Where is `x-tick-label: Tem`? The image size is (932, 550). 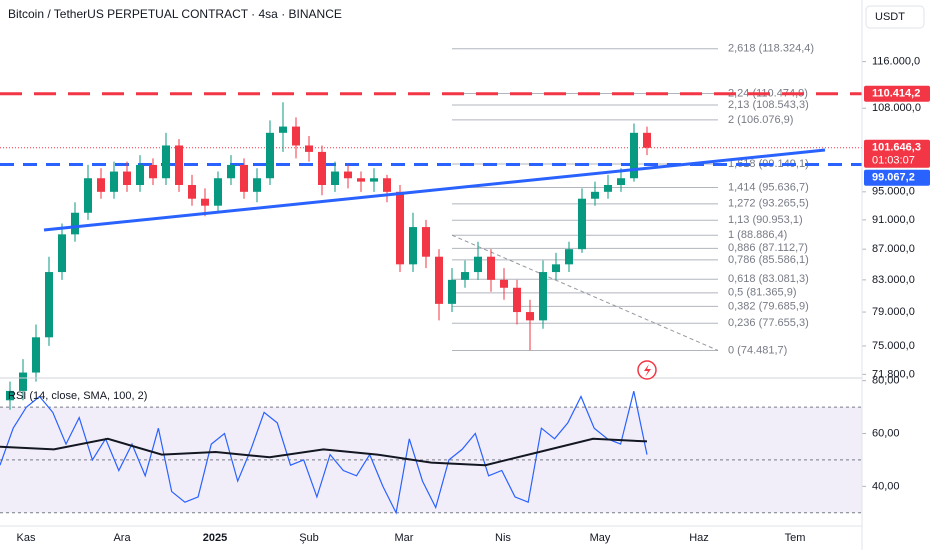
x-tick-label: Tem is located at coordinates (795, 538).